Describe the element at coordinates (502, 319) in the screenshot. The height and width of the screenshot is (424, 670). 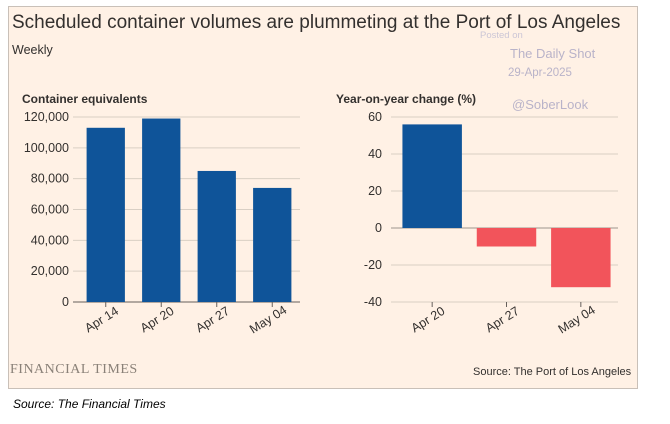
I see `right-chart-x-tick-label: Apr 27` at that location.